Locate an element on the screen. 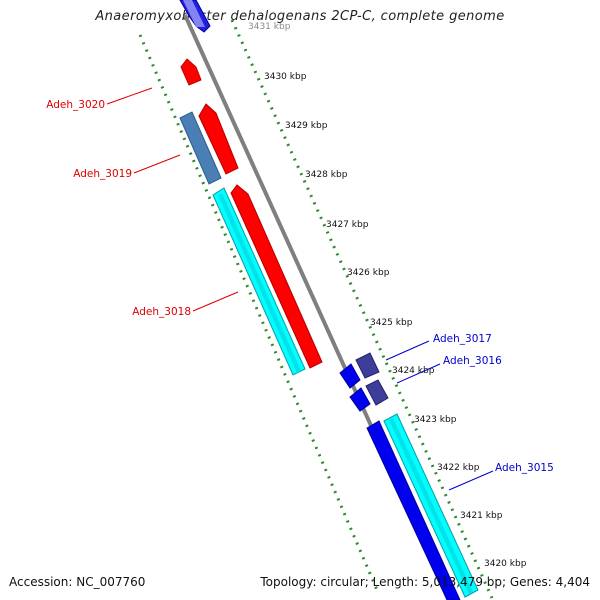  gene-label-adeh-3019: Adeh_3019 is located at coordinates (102, 174).